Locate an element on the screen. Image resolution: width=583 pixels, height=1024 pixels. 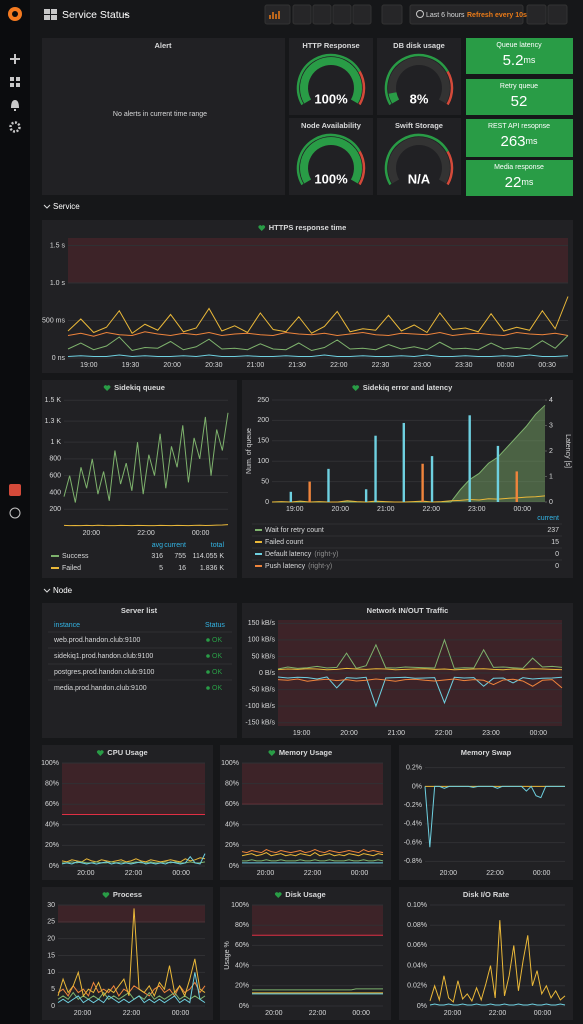
legend-name: Success is located at coordinates (75, 556).